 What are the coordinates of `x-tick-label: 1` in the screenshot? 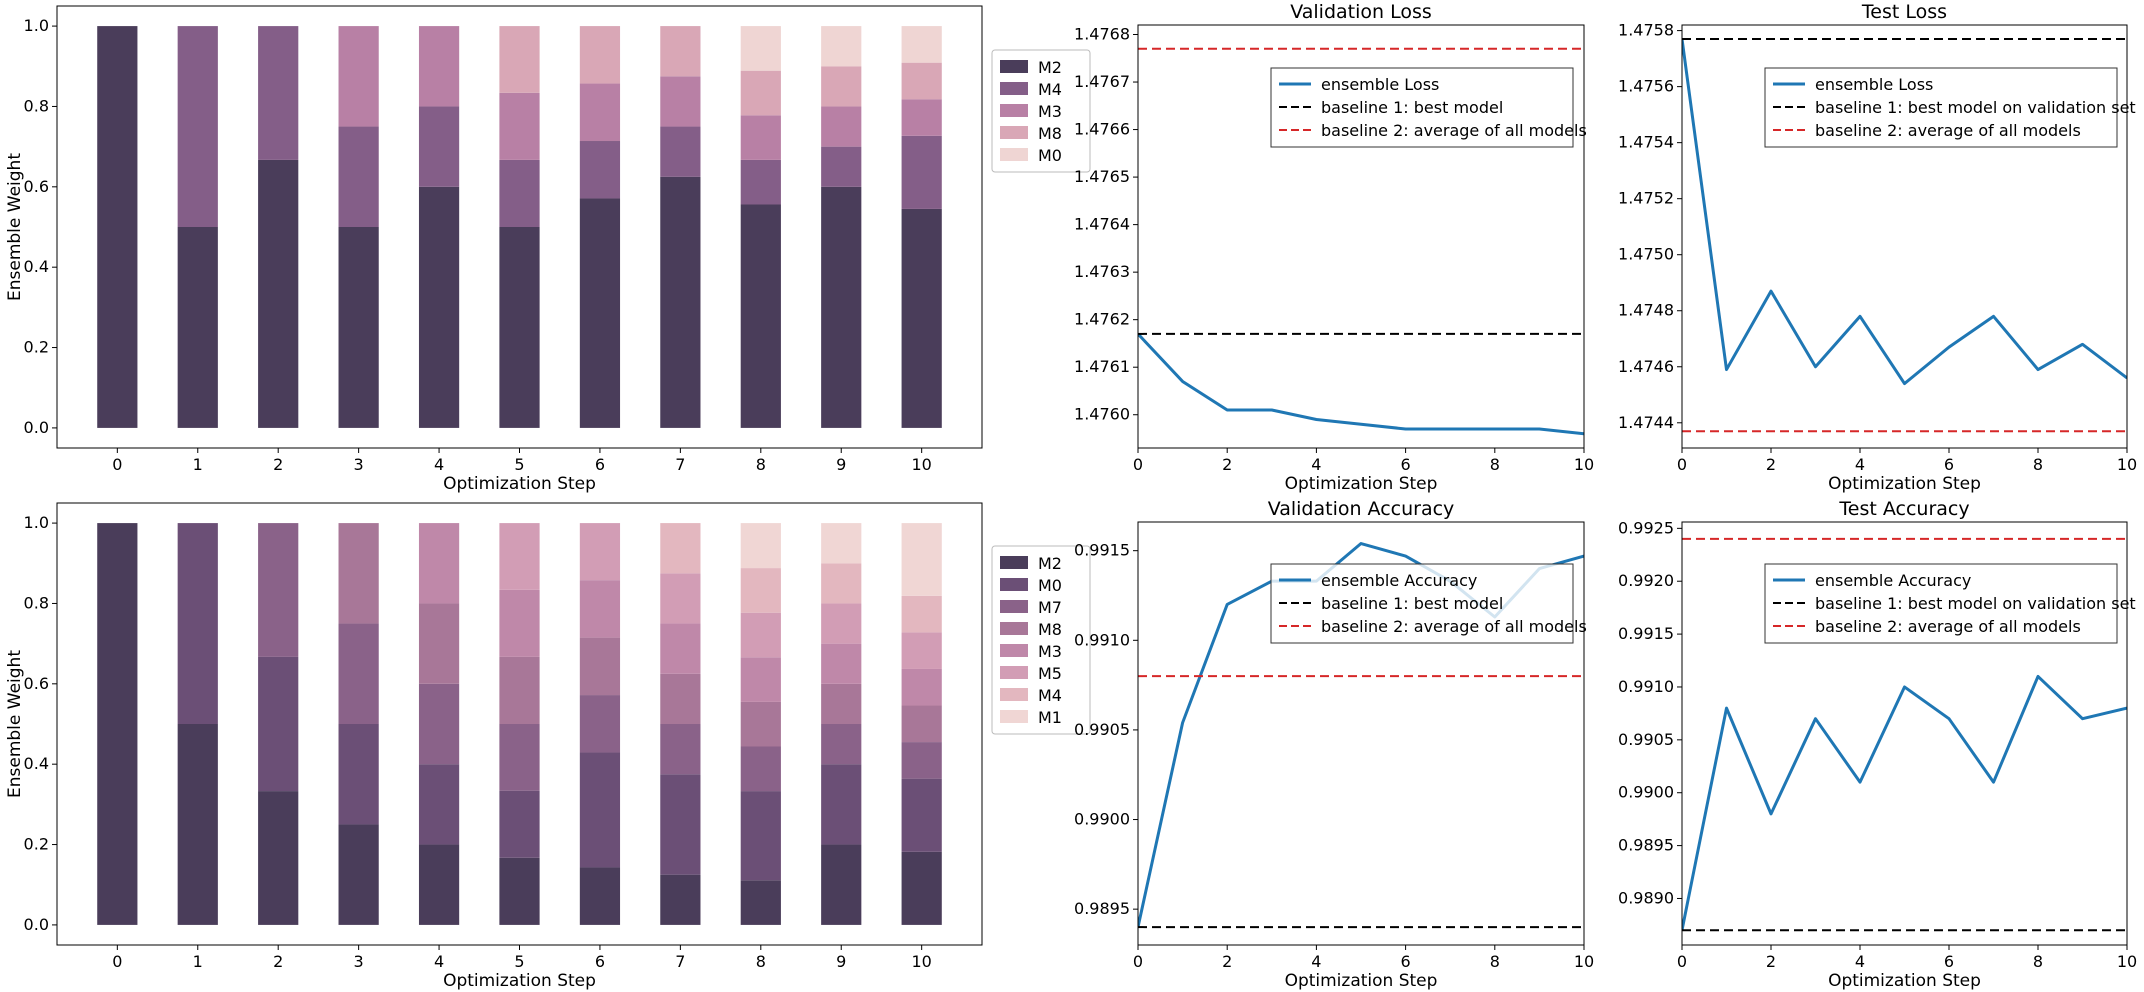 It's located at (198, 961).